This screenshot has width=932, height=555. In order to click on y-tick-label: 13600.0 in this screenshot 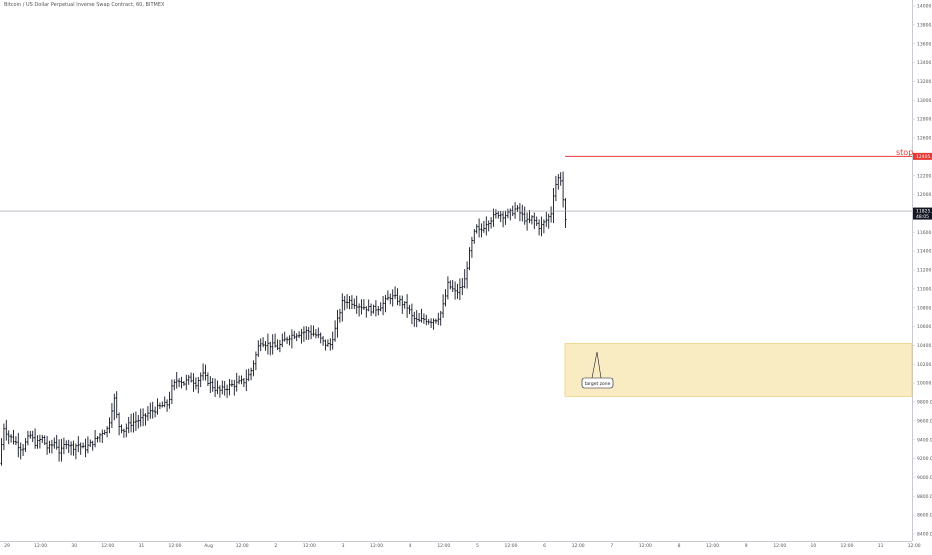, I will do `click(924, 44)`.